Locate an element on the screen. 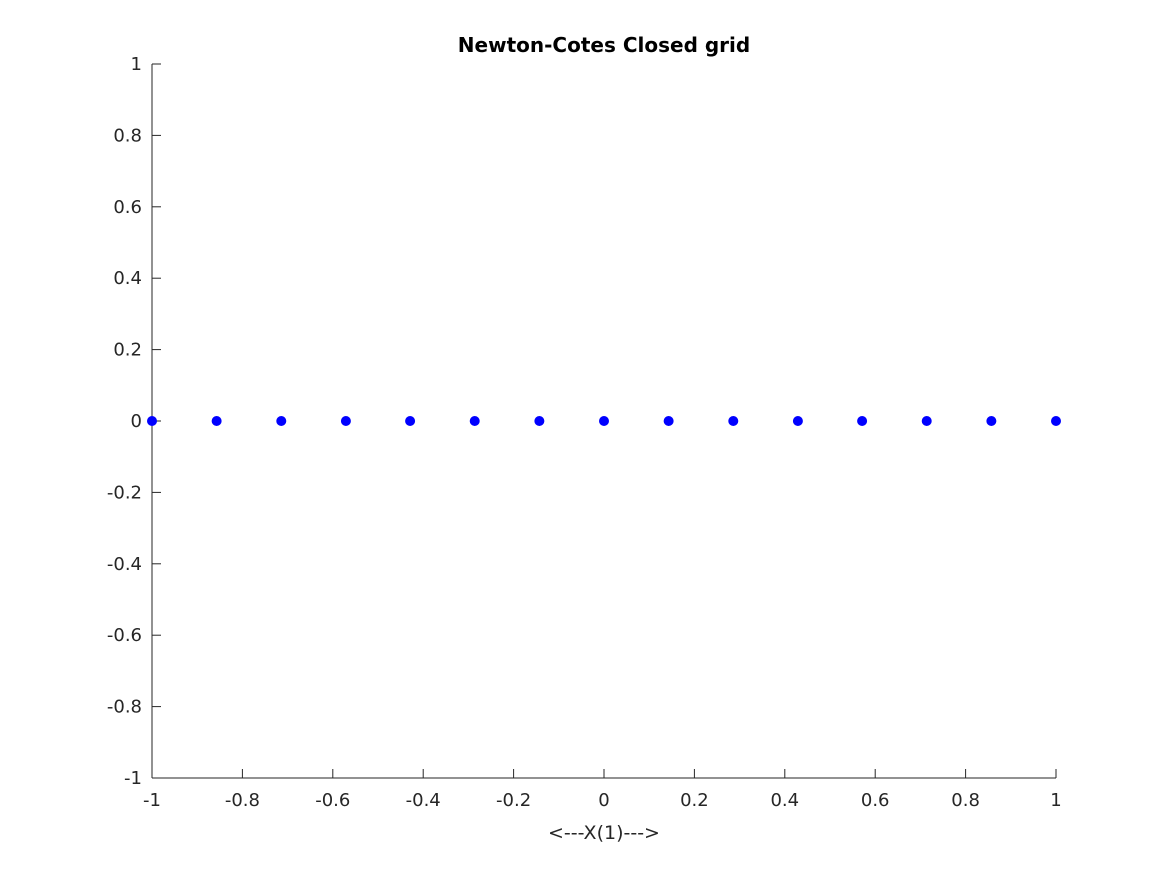  x-tick-label: 0.4 is located at coordinates (784, 800).